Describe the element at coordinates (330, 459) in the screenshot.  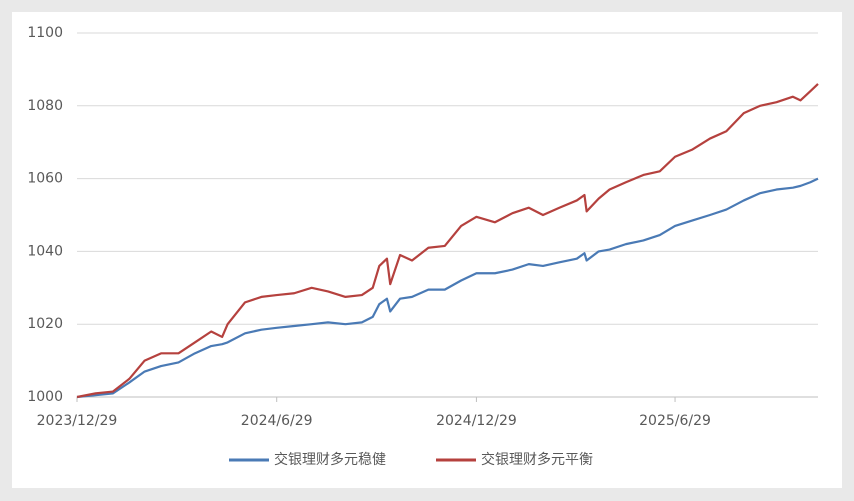
I see `legend-label: 交银理财多元稳健` at that location.